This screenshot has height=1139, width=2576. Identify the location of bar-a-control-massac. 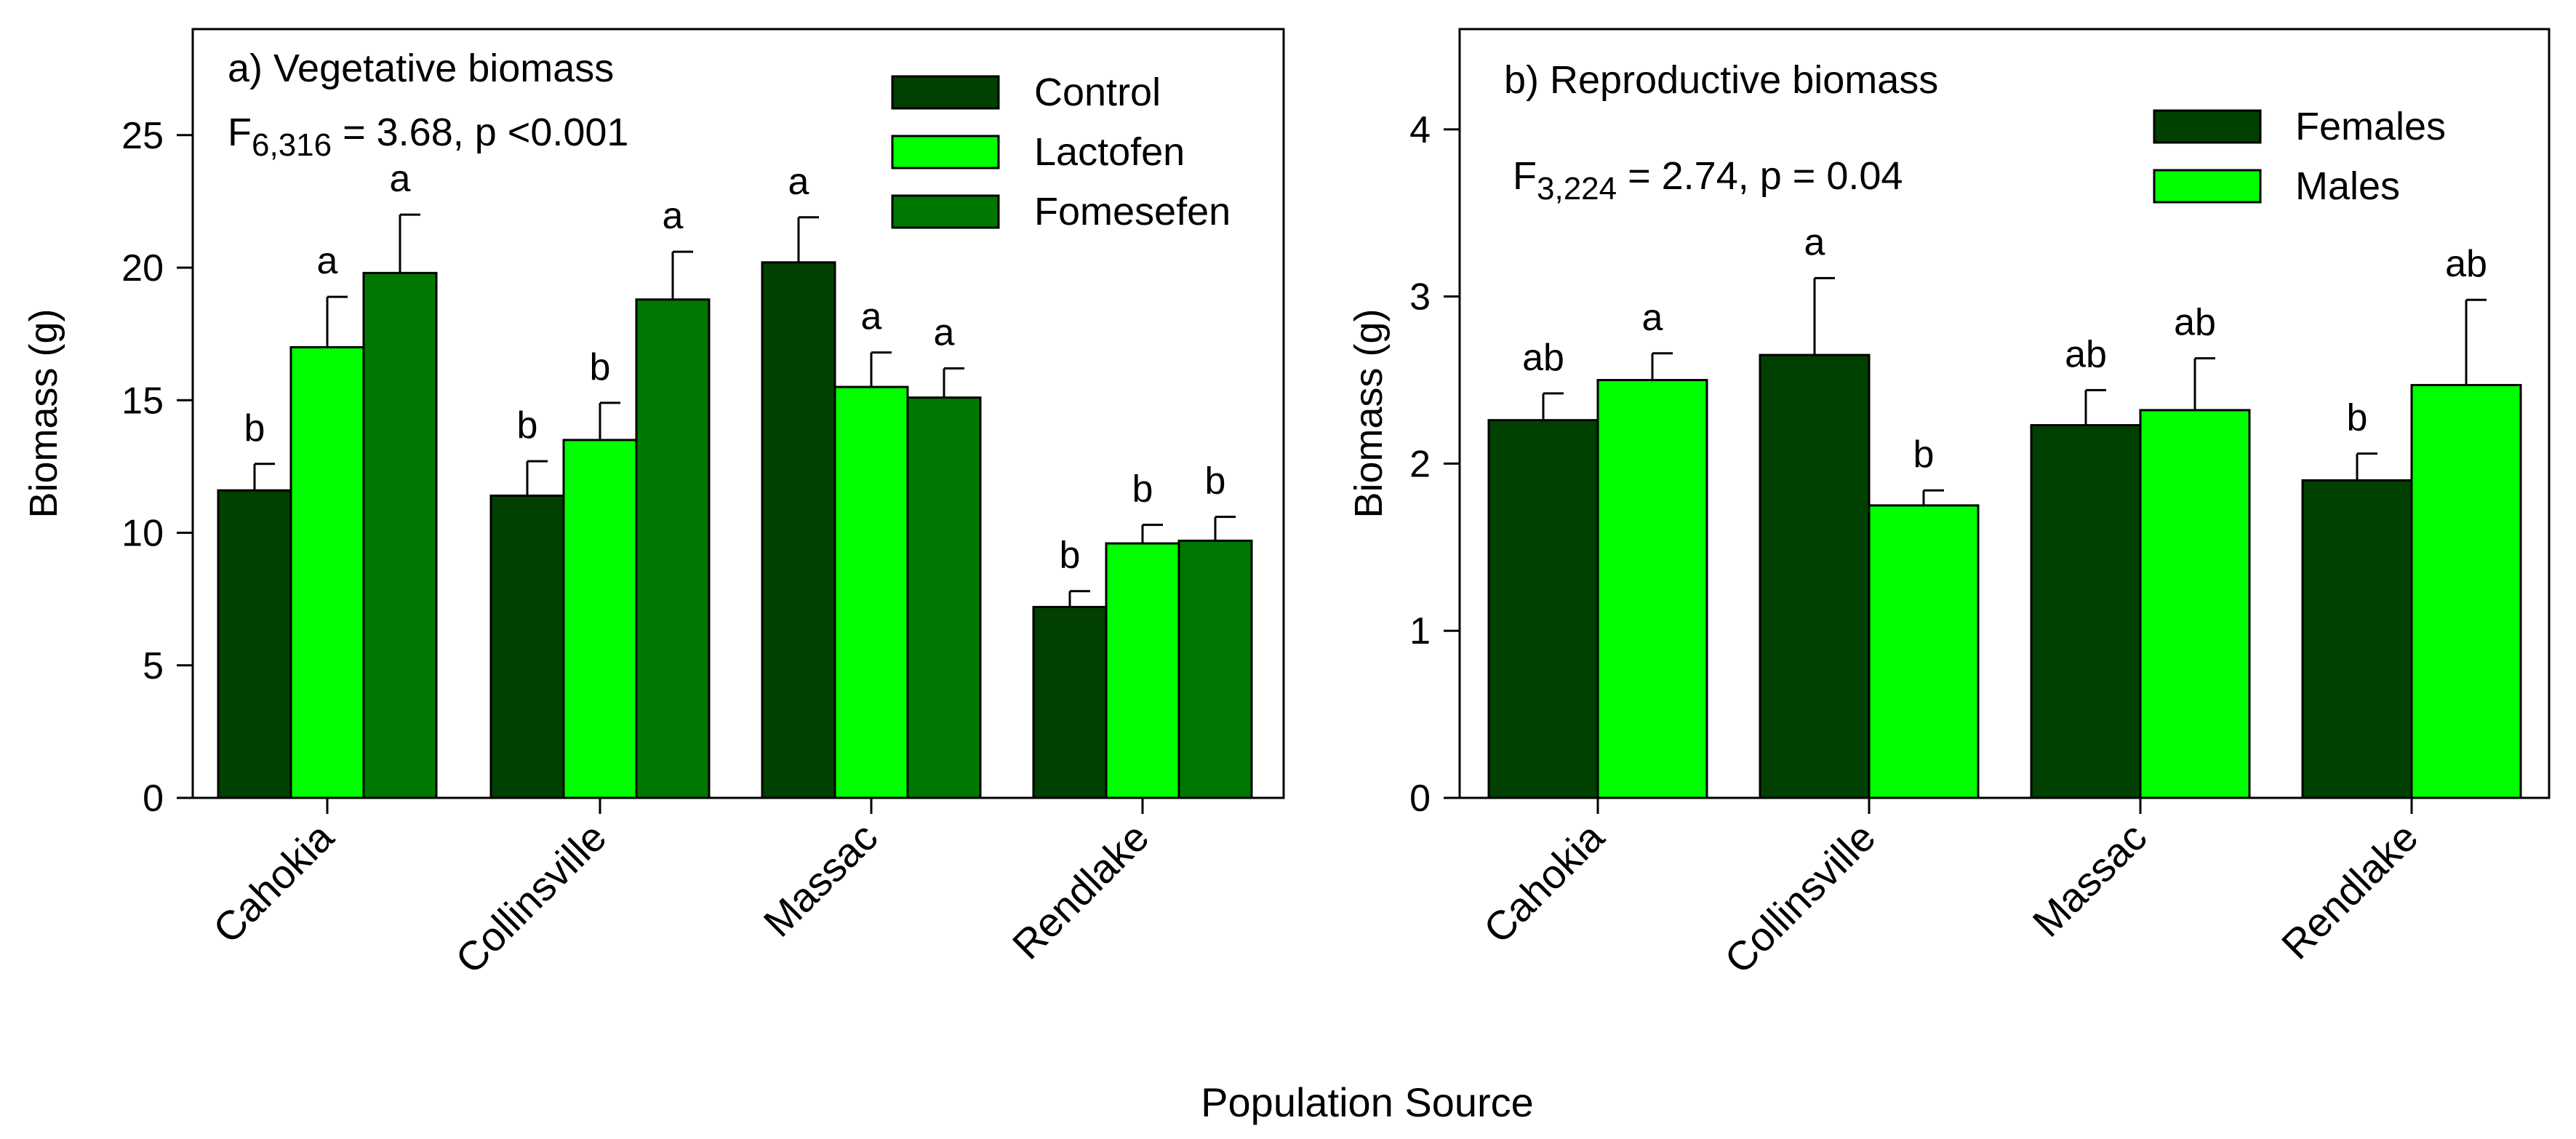
(798, 530).